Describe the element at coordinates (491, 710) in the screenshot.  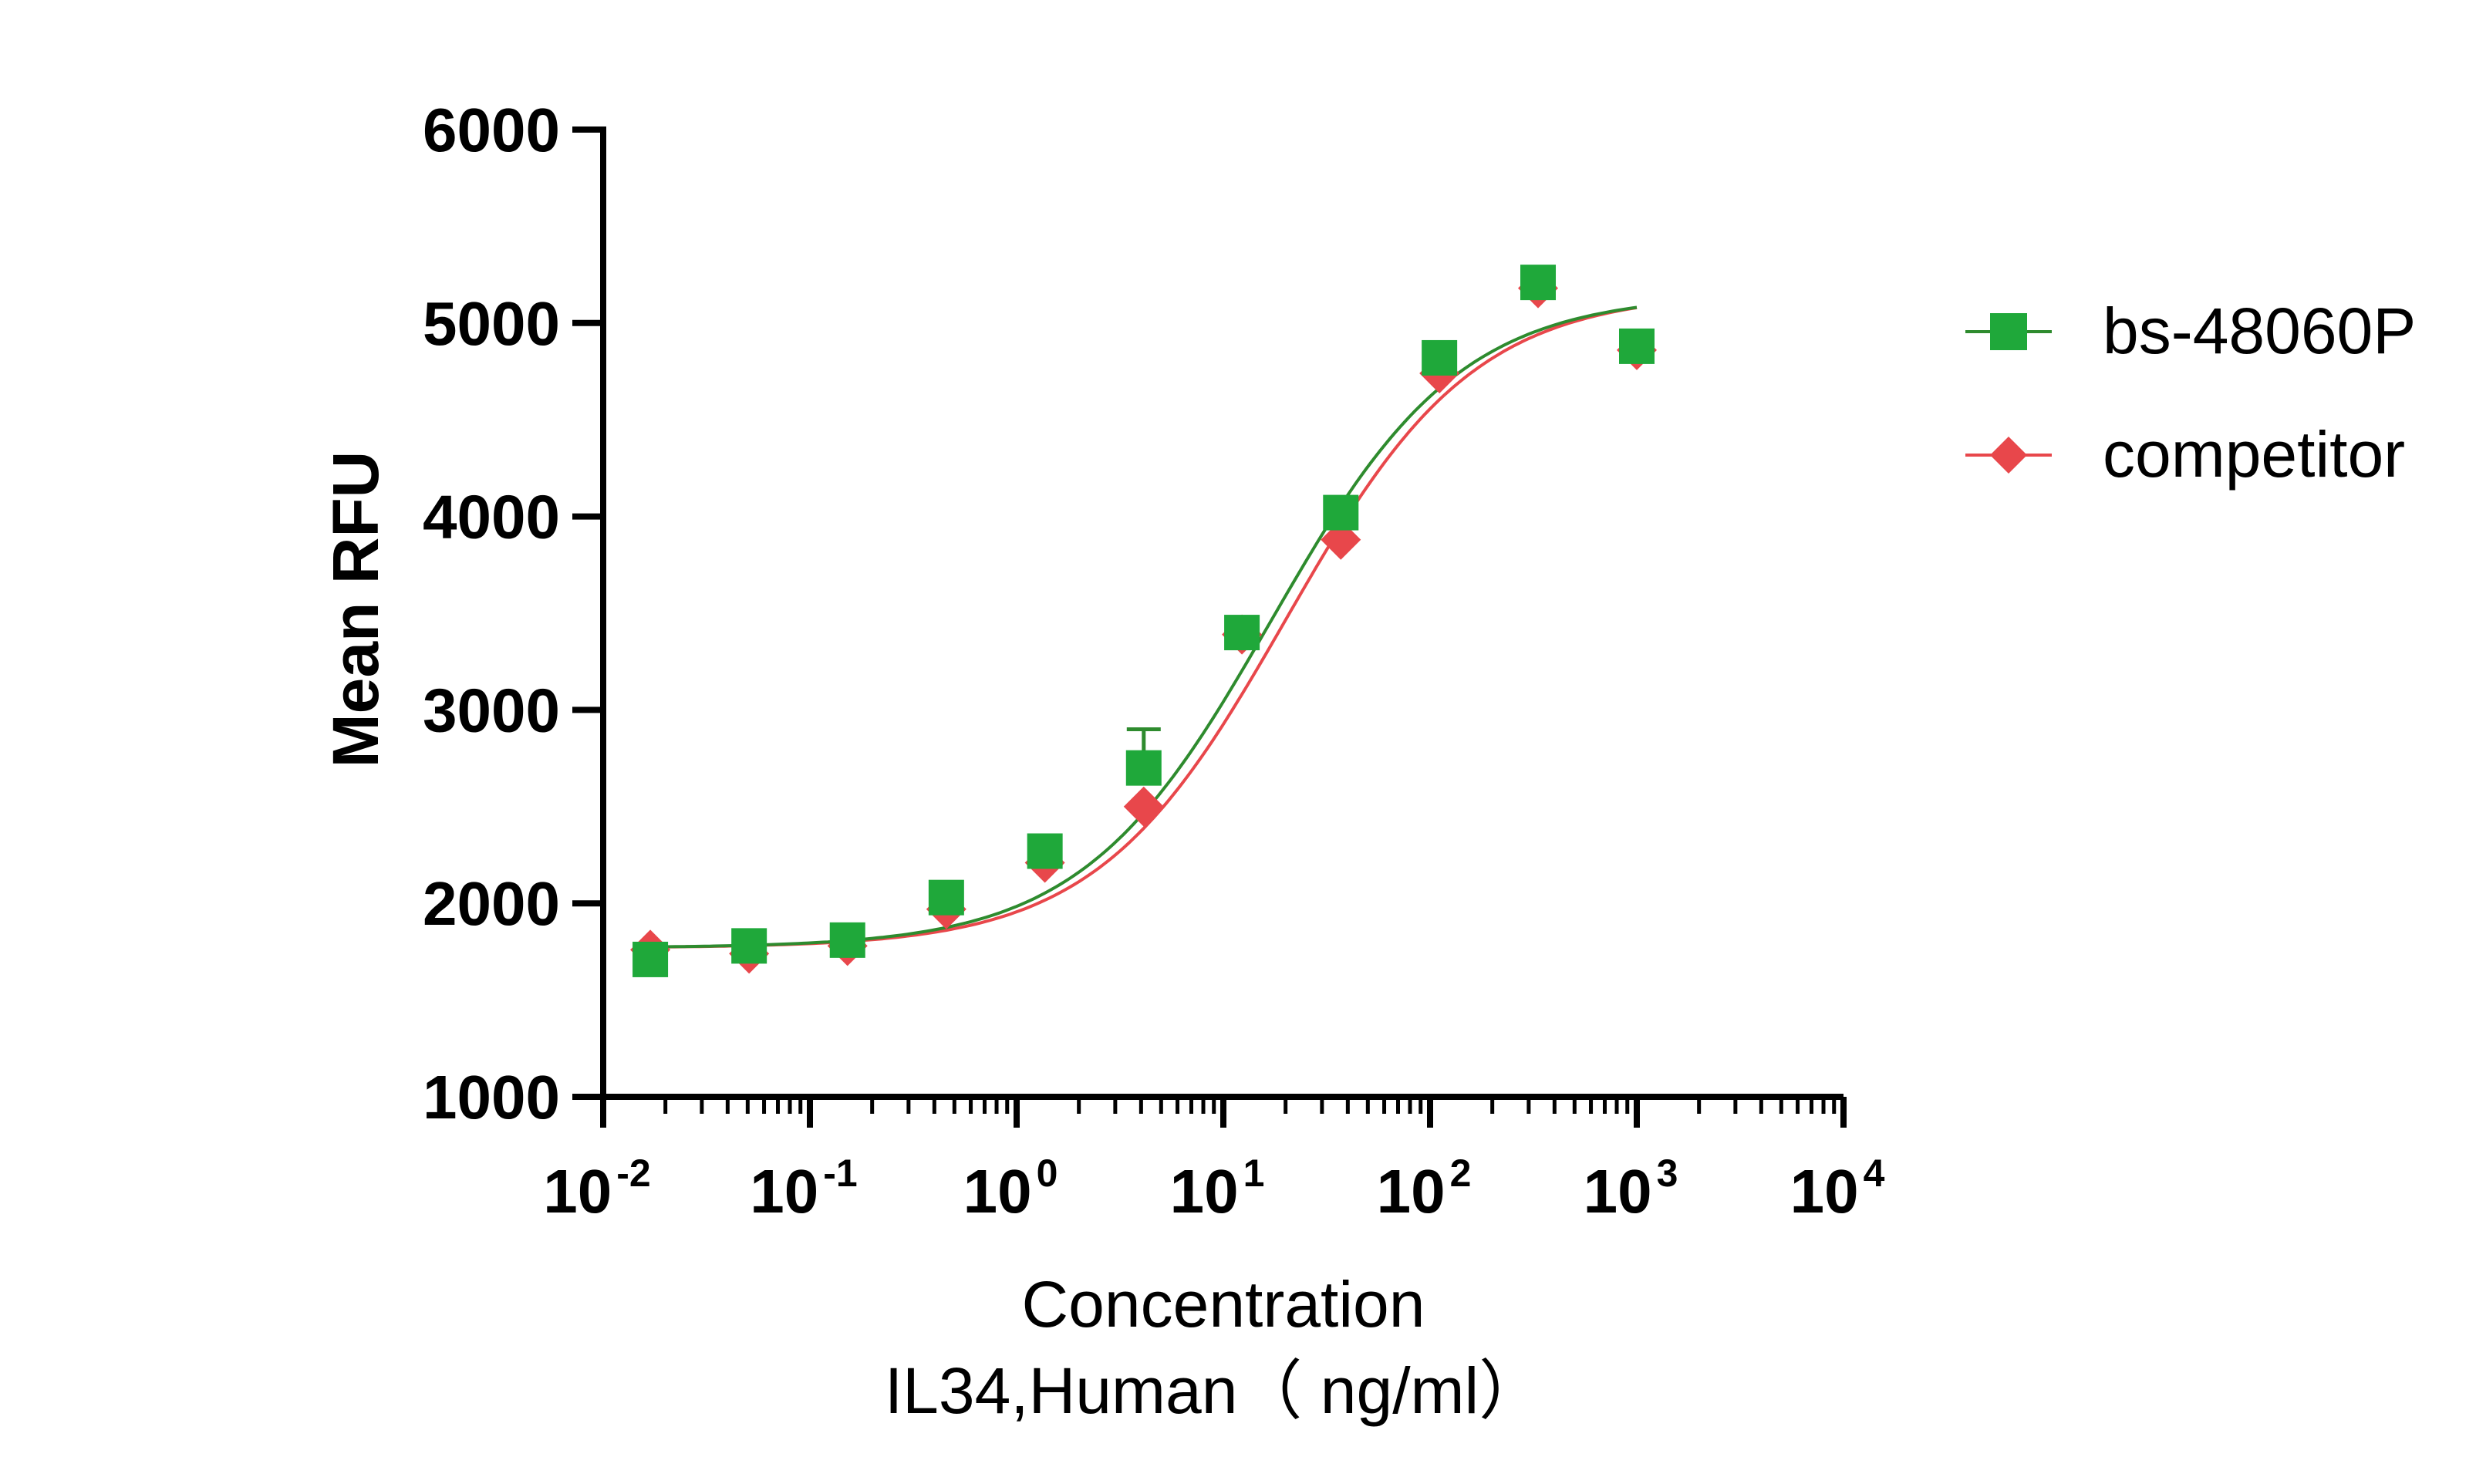
I see `y-tick-label: 3000` at that location.